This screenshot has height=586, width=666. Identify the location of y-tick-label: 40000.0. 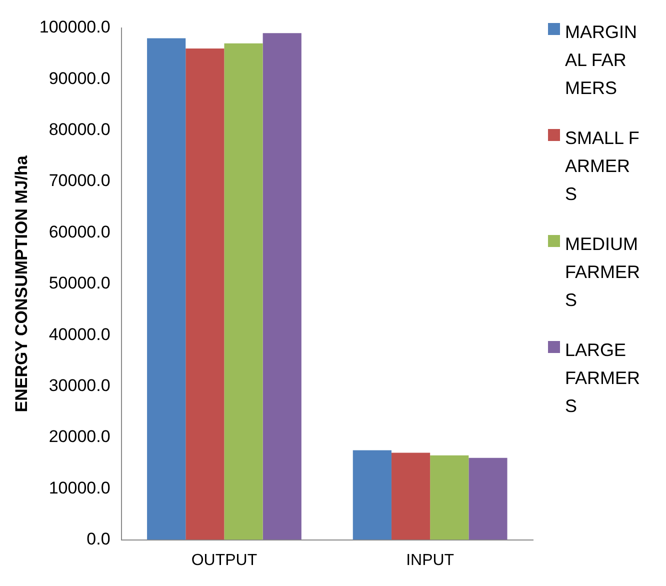
(79, 334).